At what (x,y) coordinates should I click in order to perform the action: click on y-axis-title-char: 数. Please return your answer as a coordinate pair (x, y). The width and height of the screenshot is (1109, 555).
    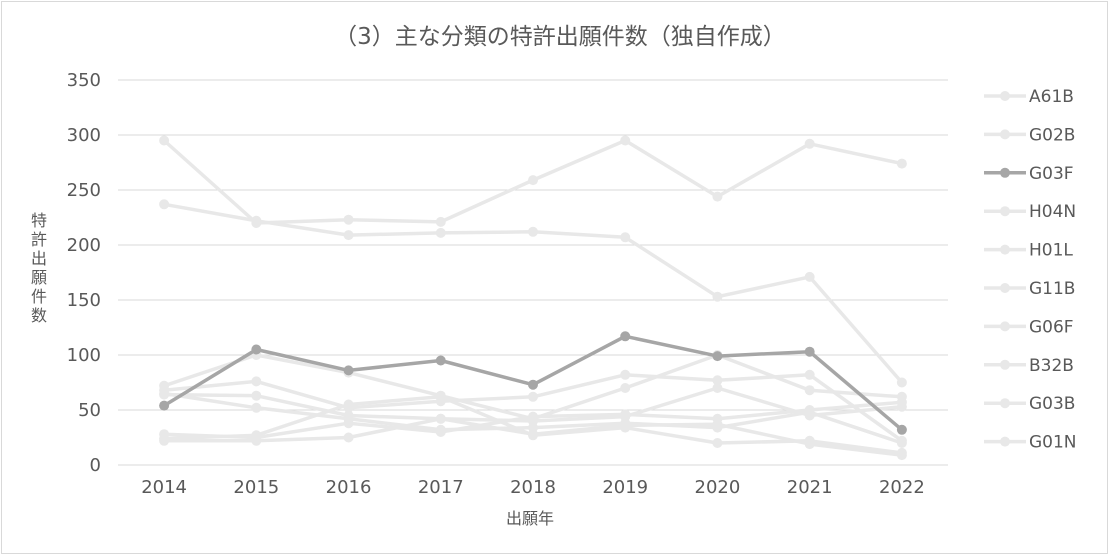
    Looking at the image, I should click on (39, 315).